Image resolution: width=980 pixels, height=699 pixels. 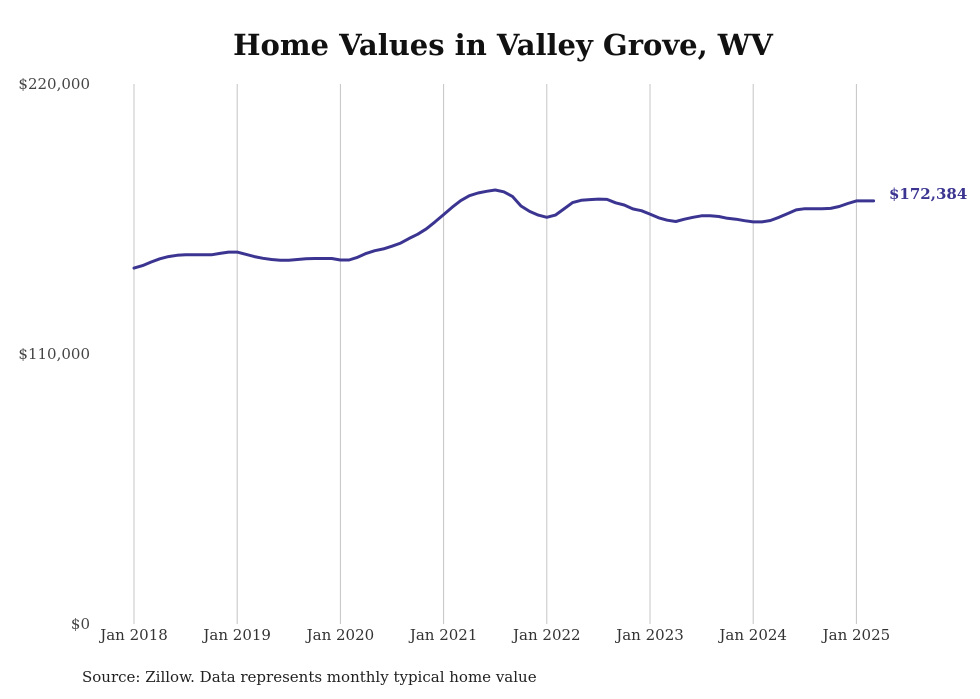 I want to click on x-tick-label: Jan 2025, so click(x=856, y=635).